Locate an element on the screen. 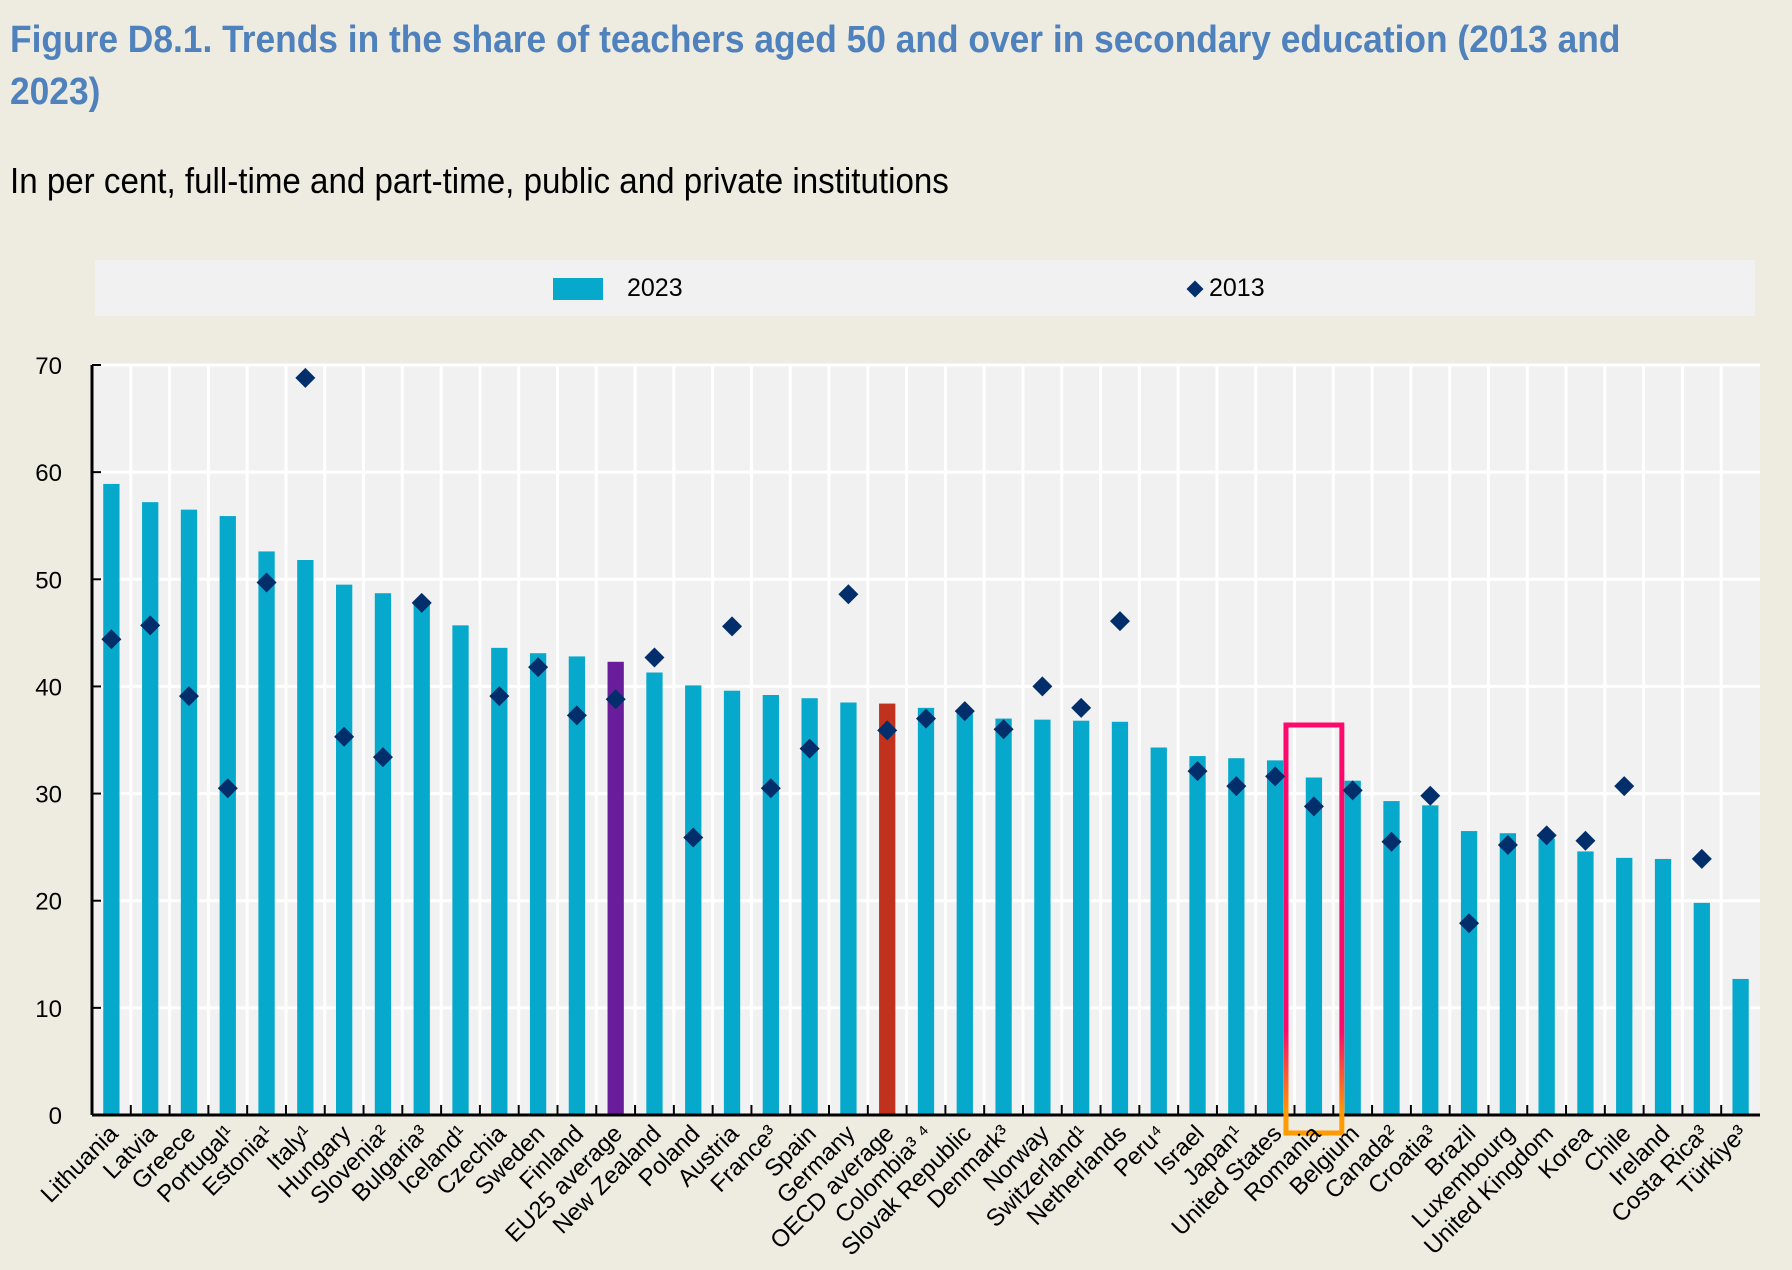 The image size is (1792, 1270). y-tick-label: 0 is located at coordinates (55, 1116).